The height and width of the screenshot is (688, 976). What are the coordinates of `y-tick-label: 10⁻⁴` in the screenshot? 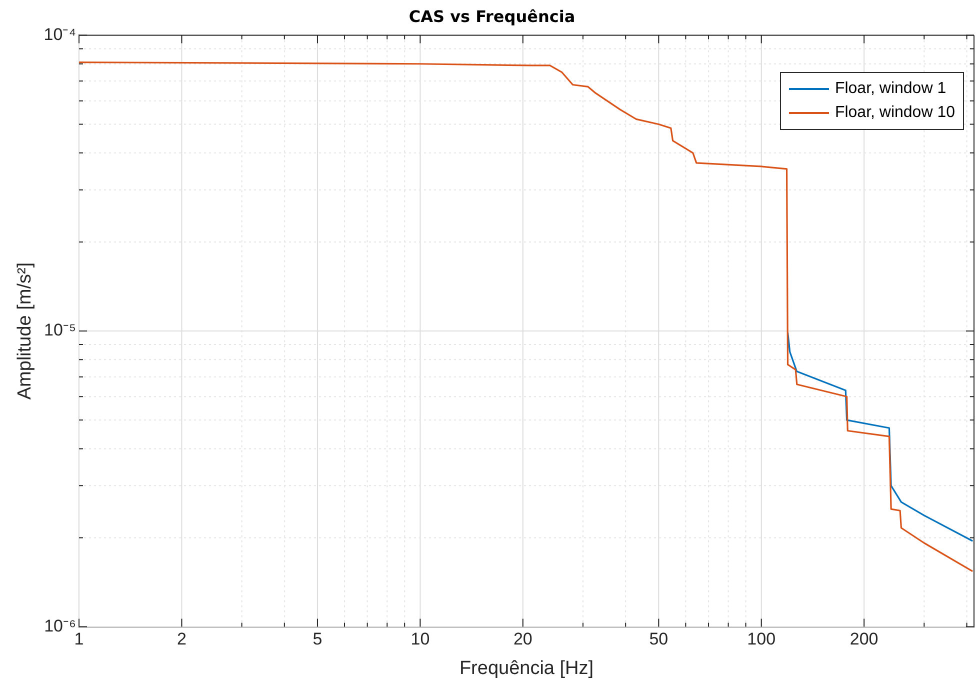 It's located at (60, 34).